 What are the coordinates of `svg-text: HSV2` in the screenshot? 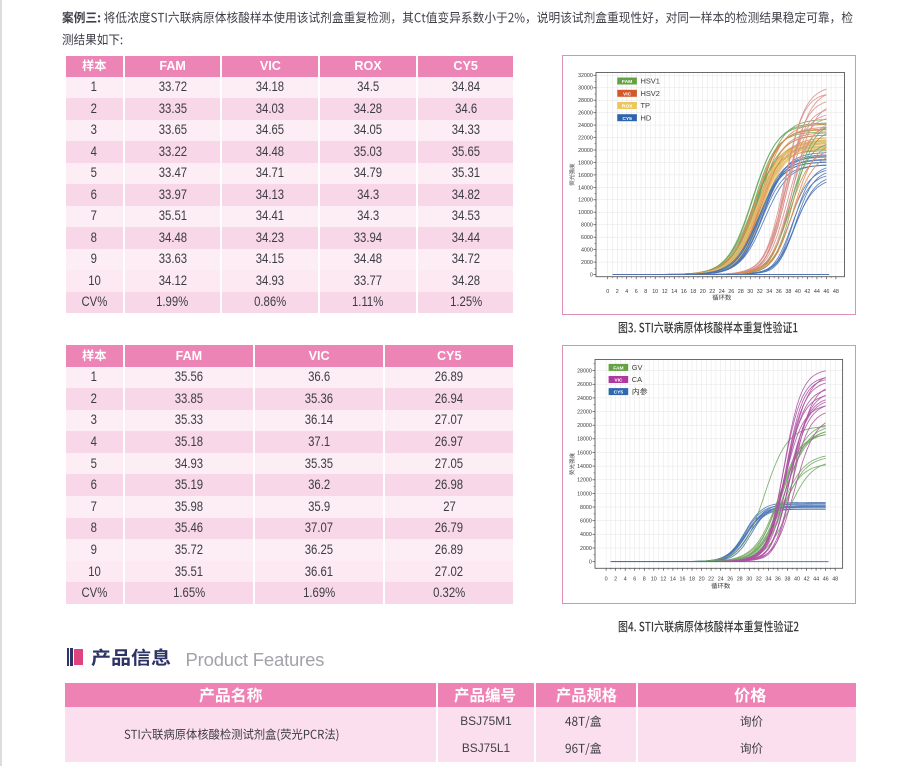 It's located at (650, 93).